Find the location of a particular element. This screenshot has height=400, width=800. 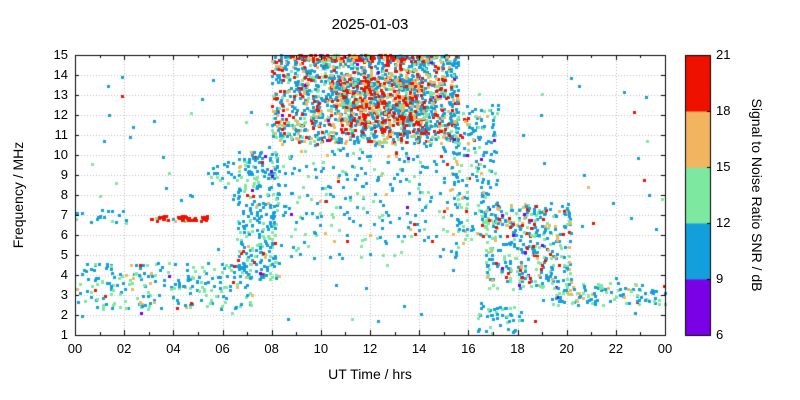

x-tick-label: 06 is located at coordinates (222, 348).